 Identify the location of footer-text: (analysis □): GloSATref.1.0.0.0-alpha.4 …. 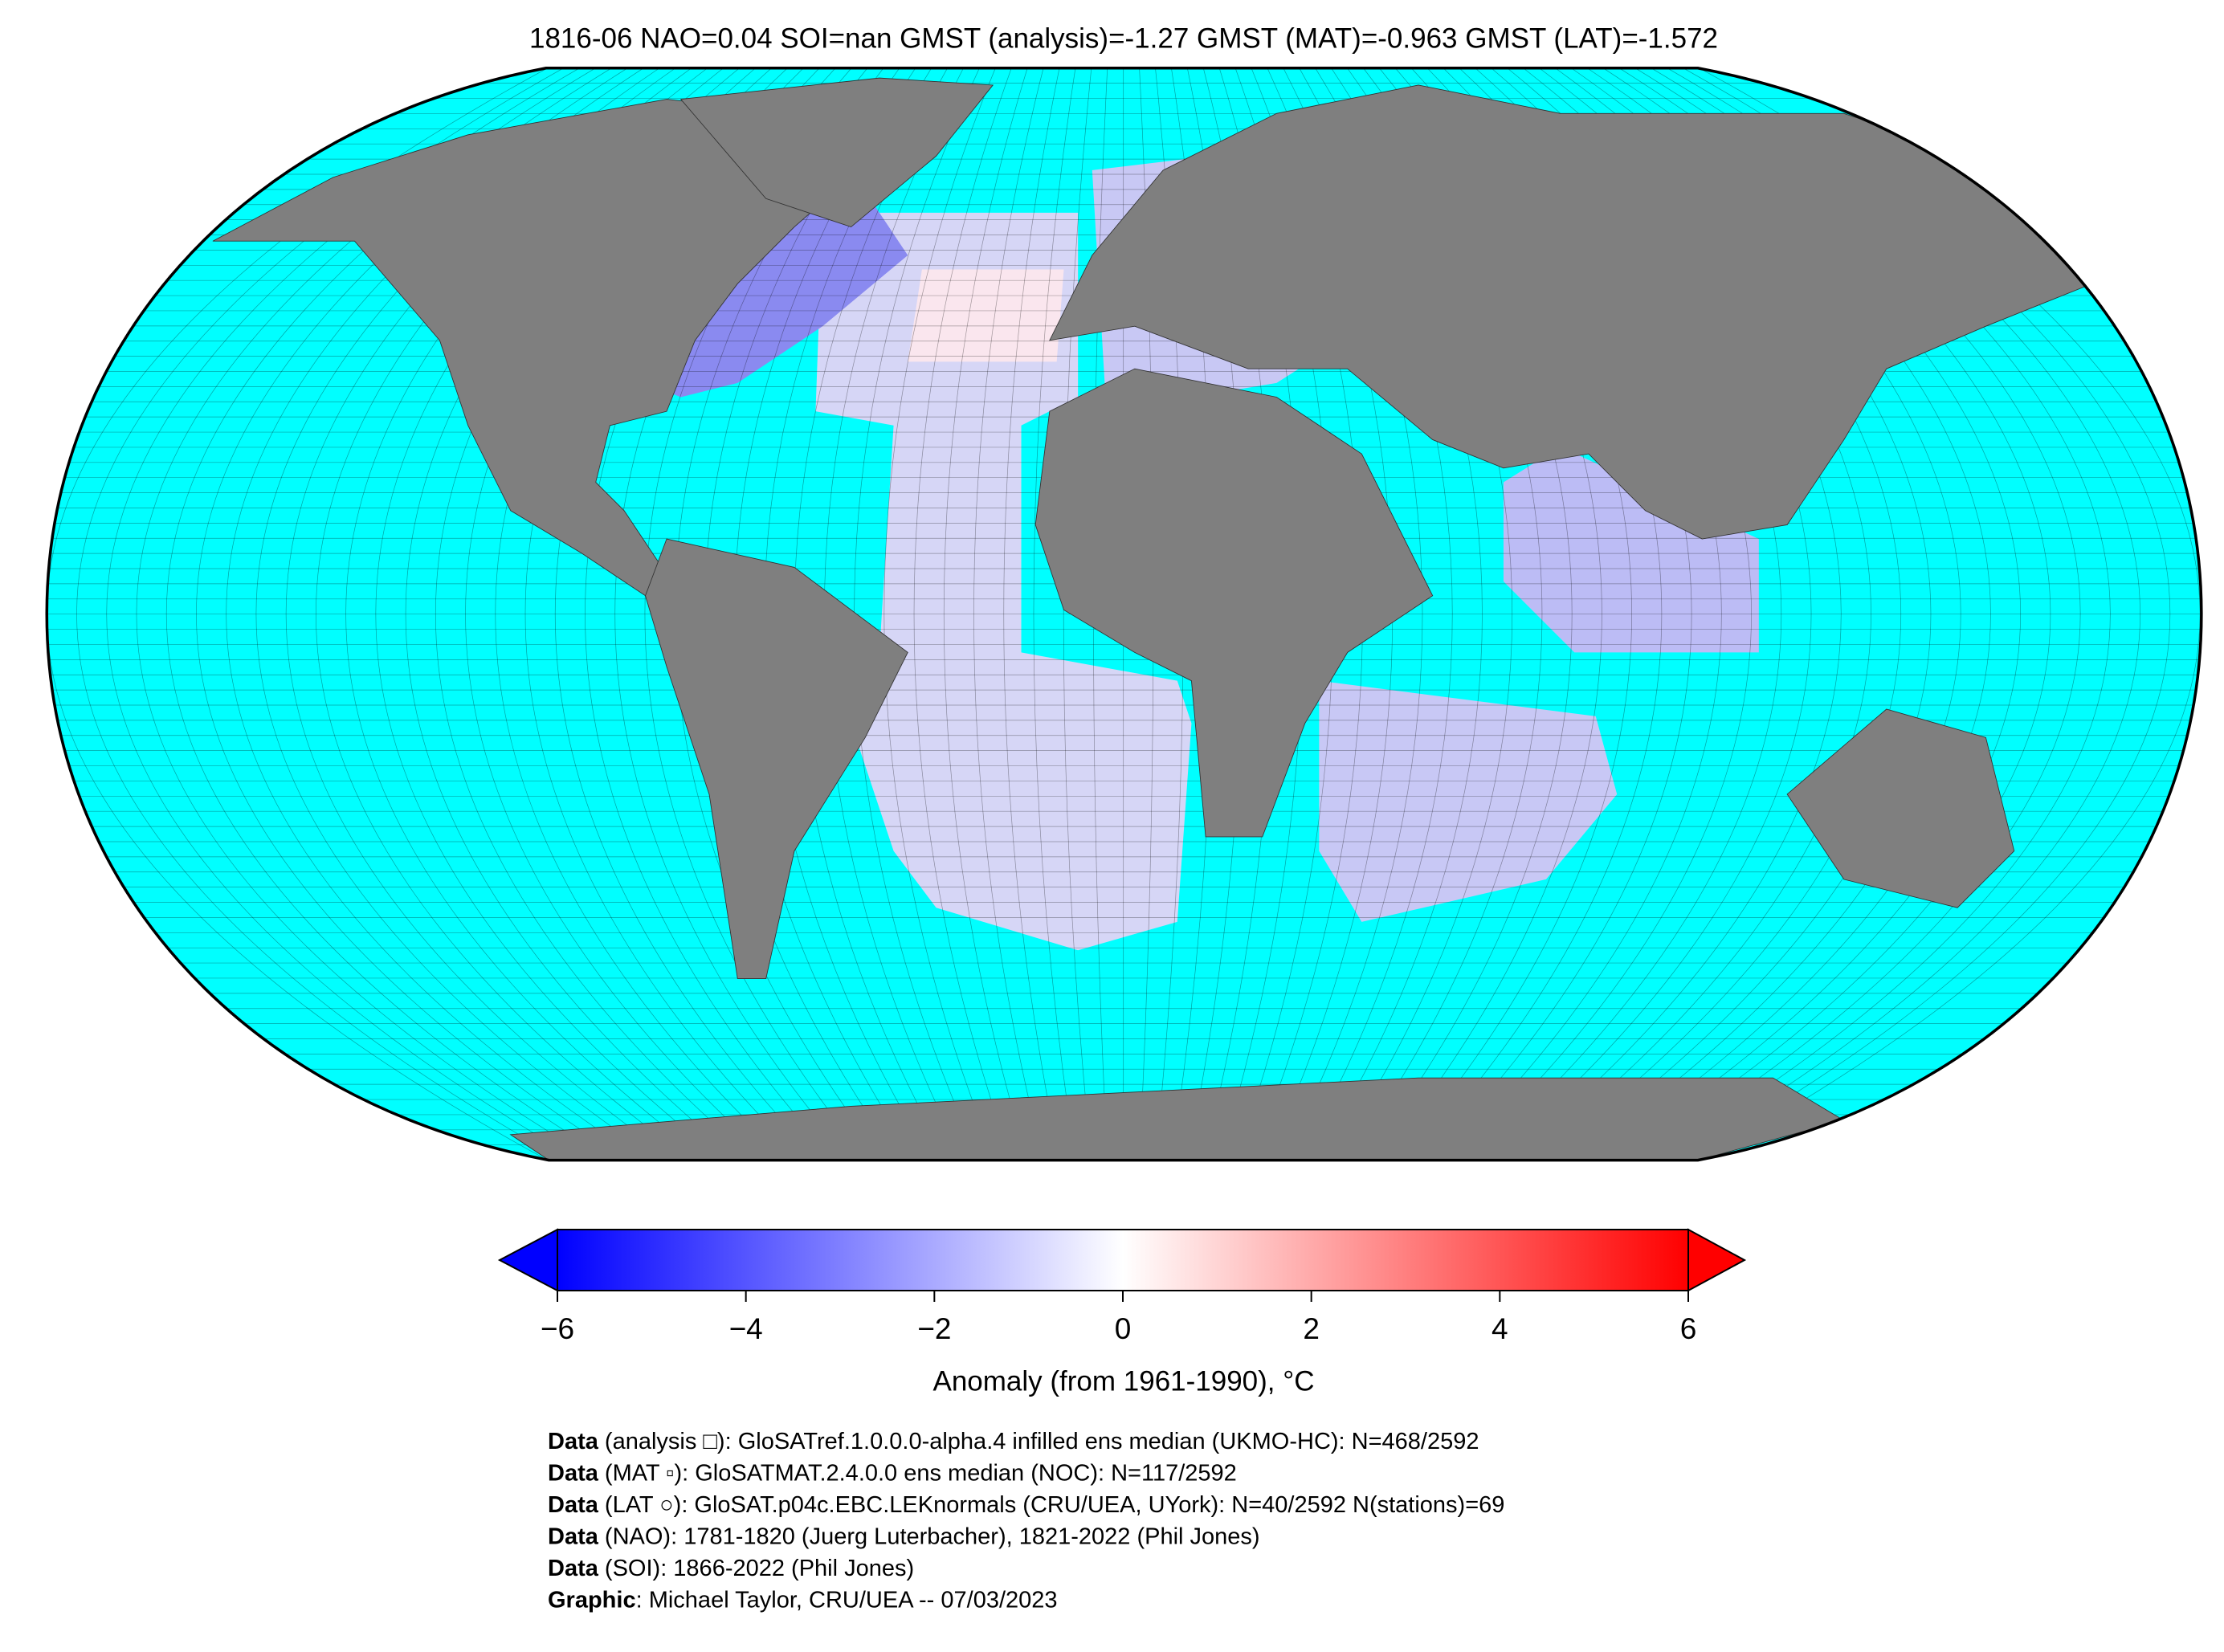
(1038, 1441).